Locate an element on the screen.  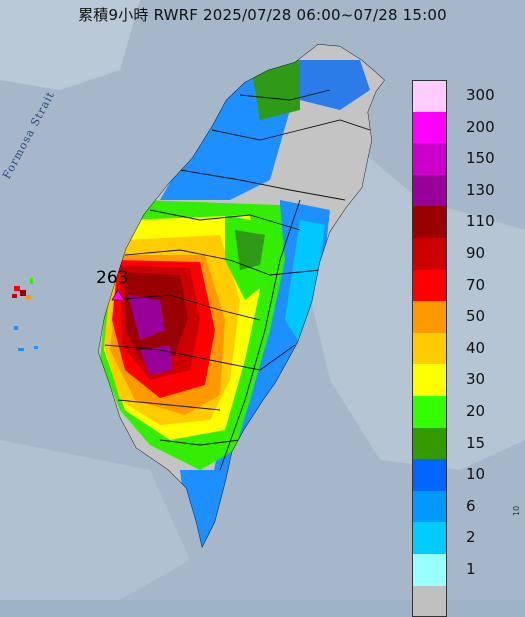
corner-mark: 10 is located at coordinates (516, 511).